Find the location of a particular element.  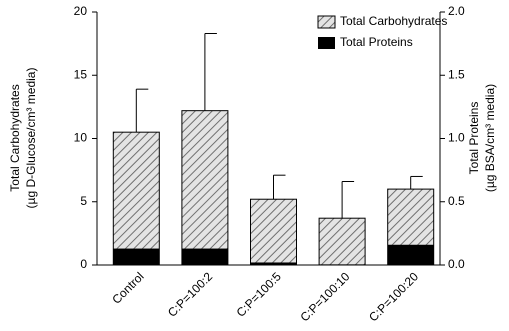

legend-label: Total Carbohydrates is located at coordinates (393, 21).